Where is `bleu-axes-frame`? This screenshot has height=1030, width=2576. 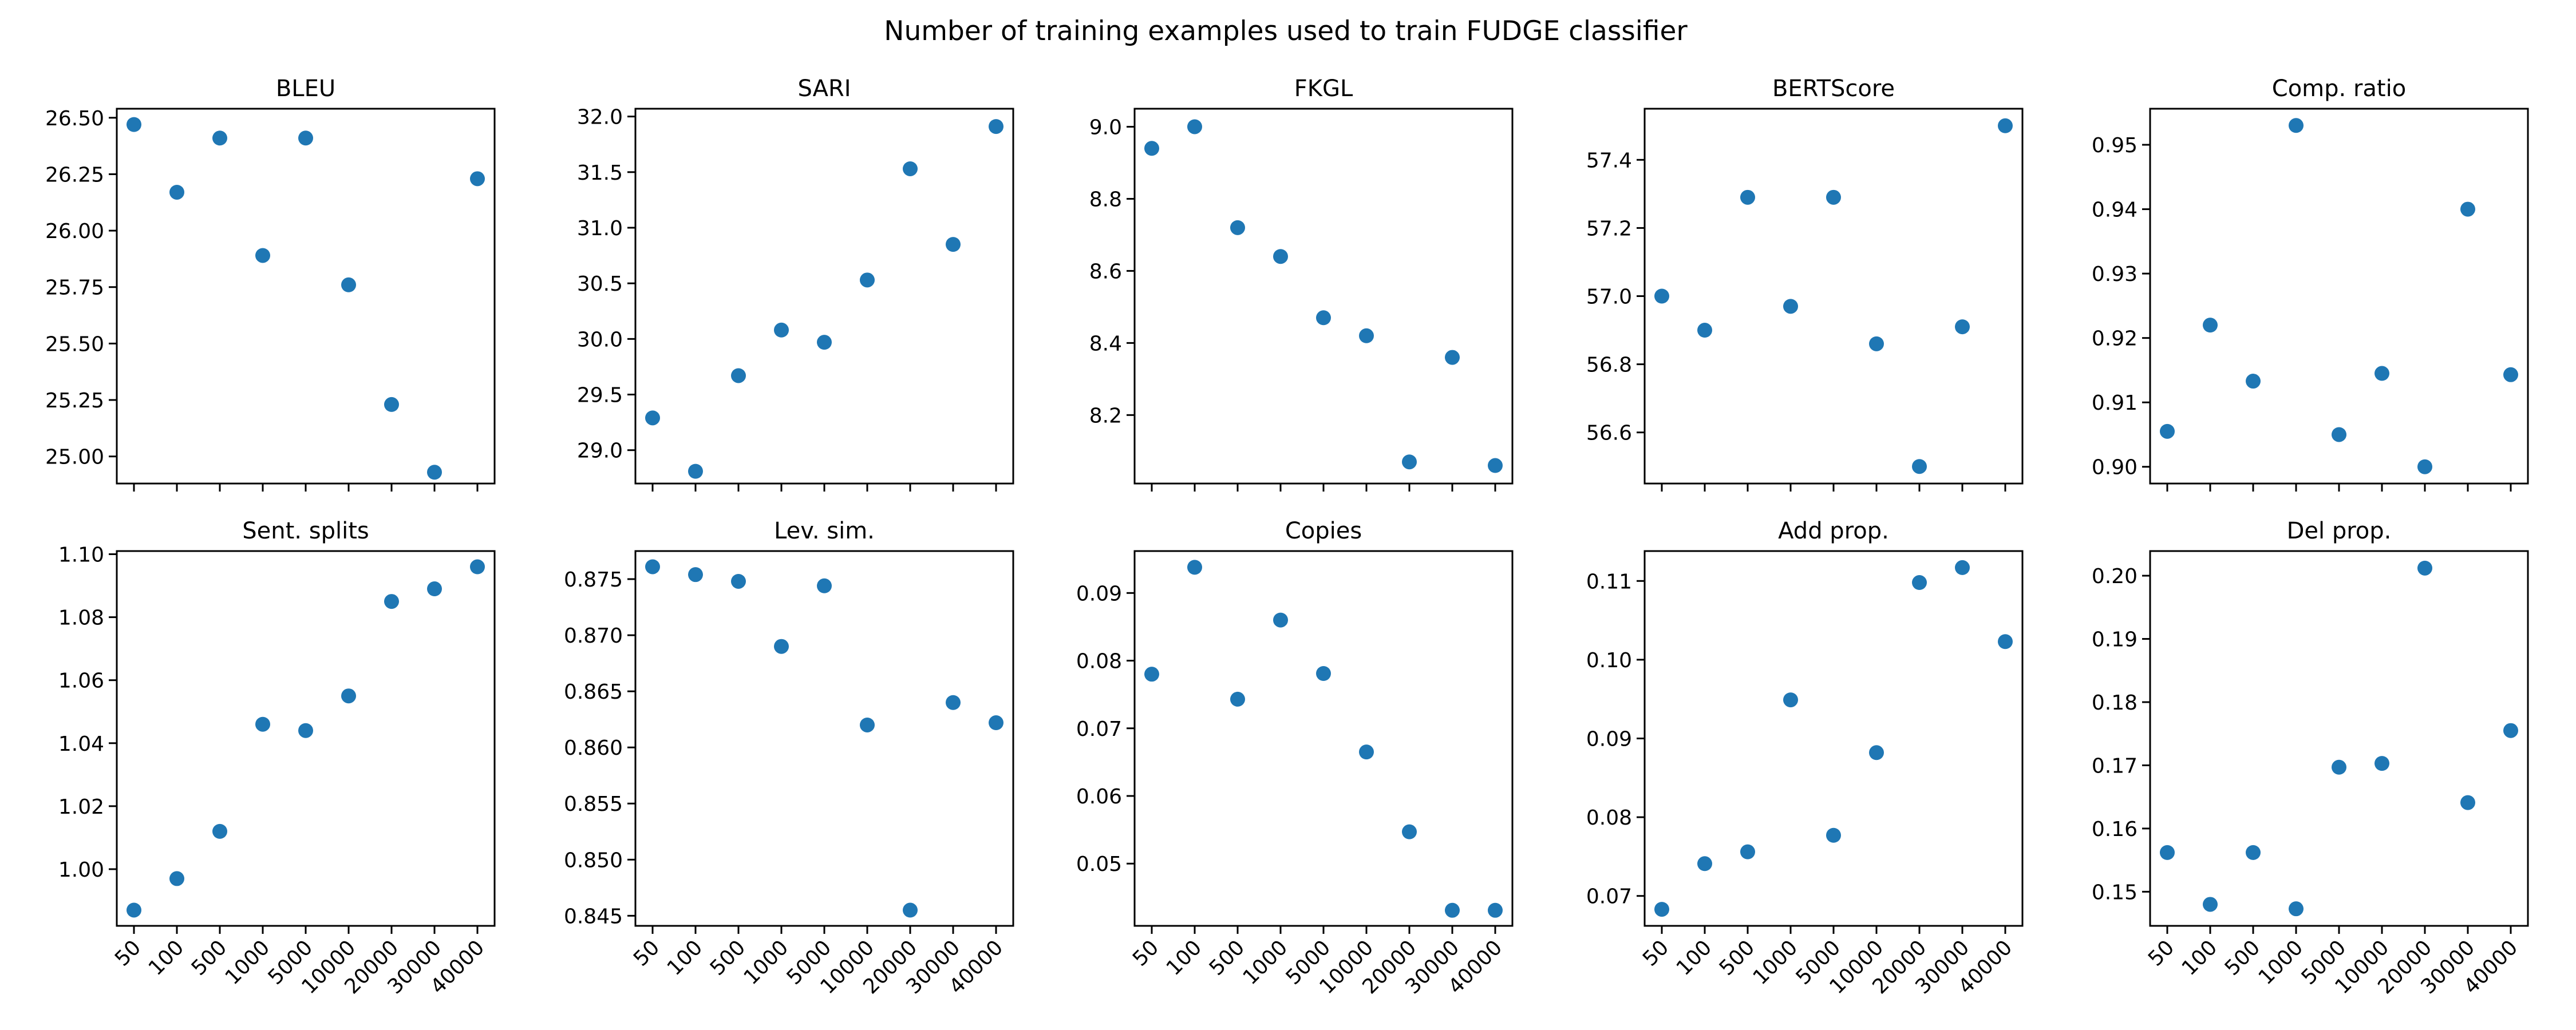
bleu-axes-frame is located at coordinates (306, 296).